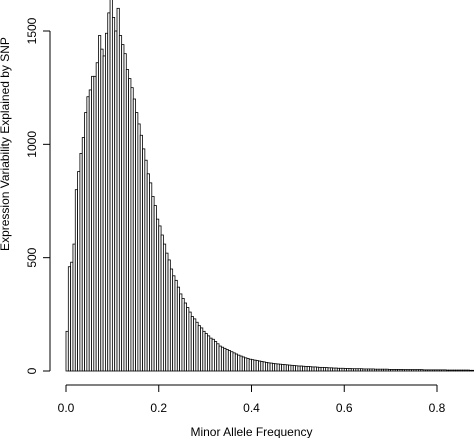 This screenshot has height=438, width=474. I want to click on x-tick-label: 0.6, so click(344, 408).